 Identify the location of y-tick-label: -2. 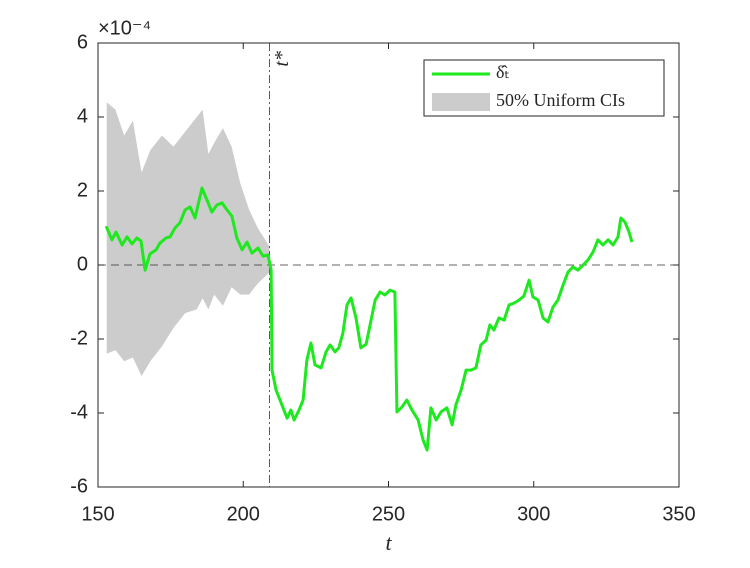
(79, 338).